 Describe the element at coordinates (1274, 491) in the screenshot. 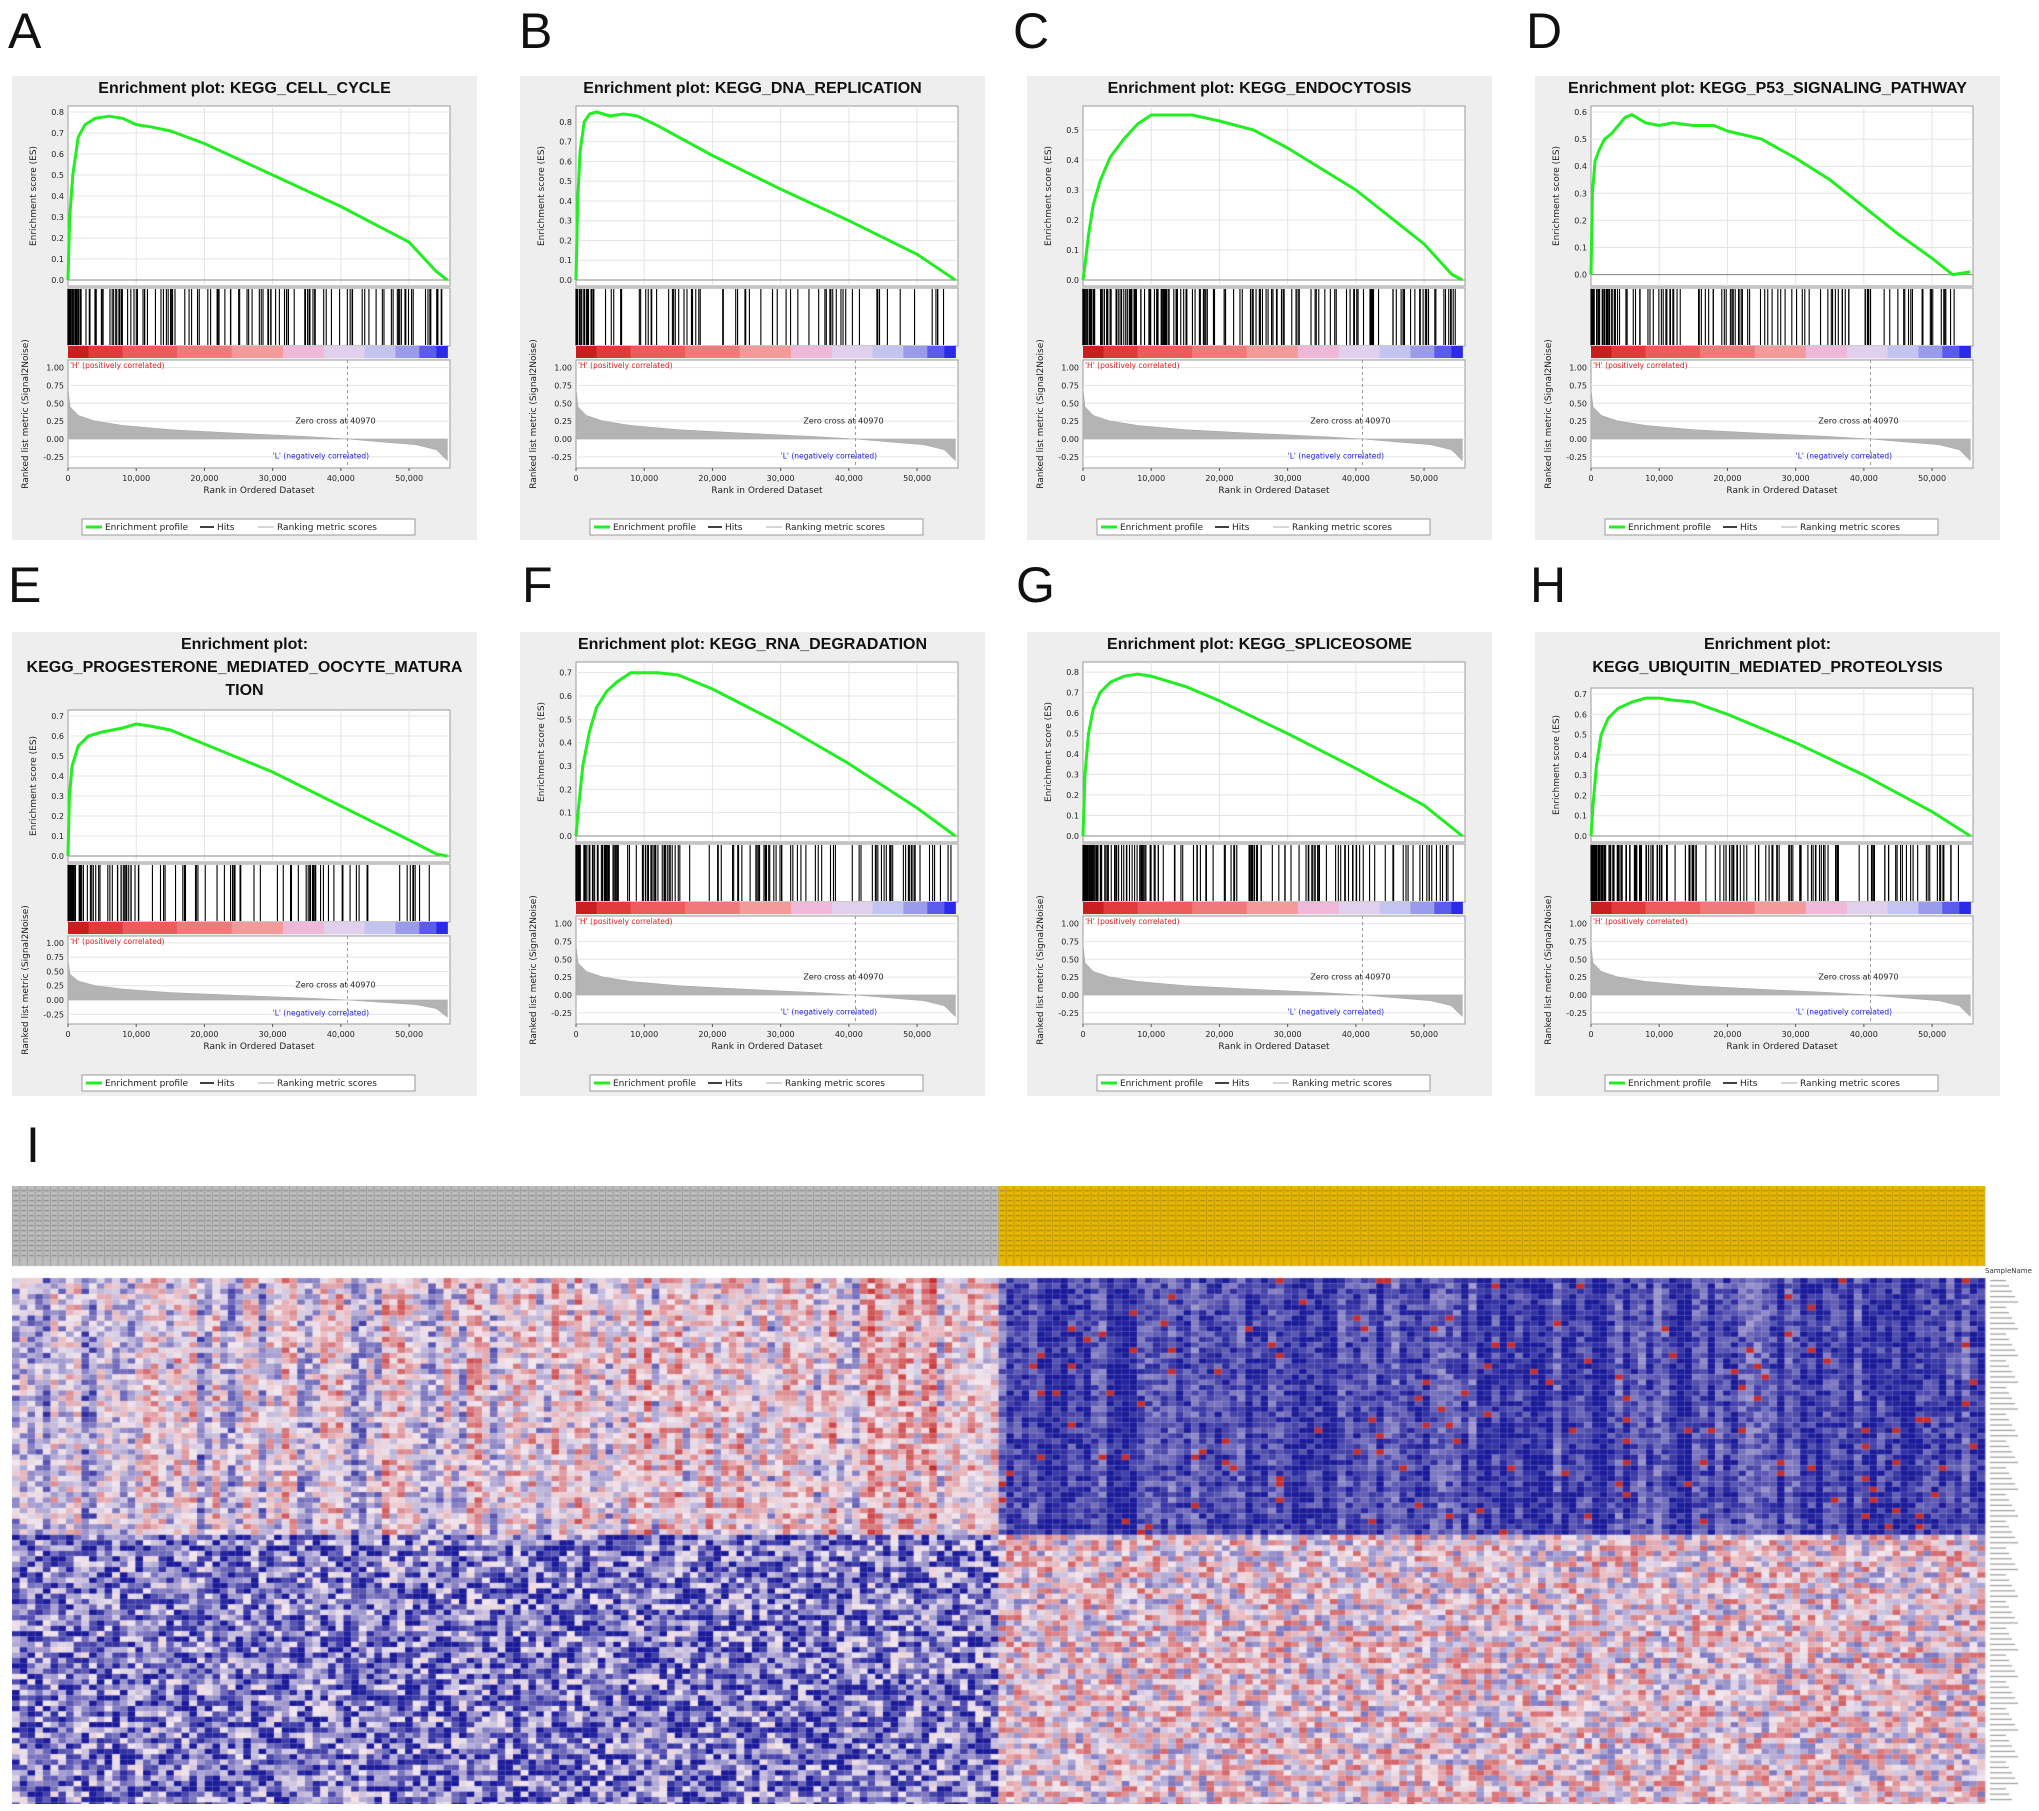

I see `x-axis-label: Rank in Ordered Dataset` at that location.